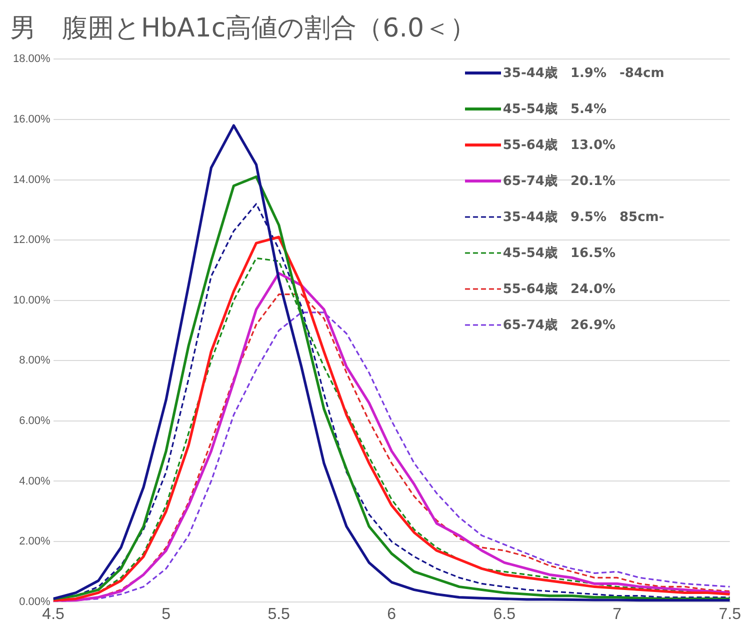 The width and height of the screenshot is (744, 633). Describe the element at coordinates (53, 614) in the screenshot. I see `x-tick-label: 4.5` at that location.